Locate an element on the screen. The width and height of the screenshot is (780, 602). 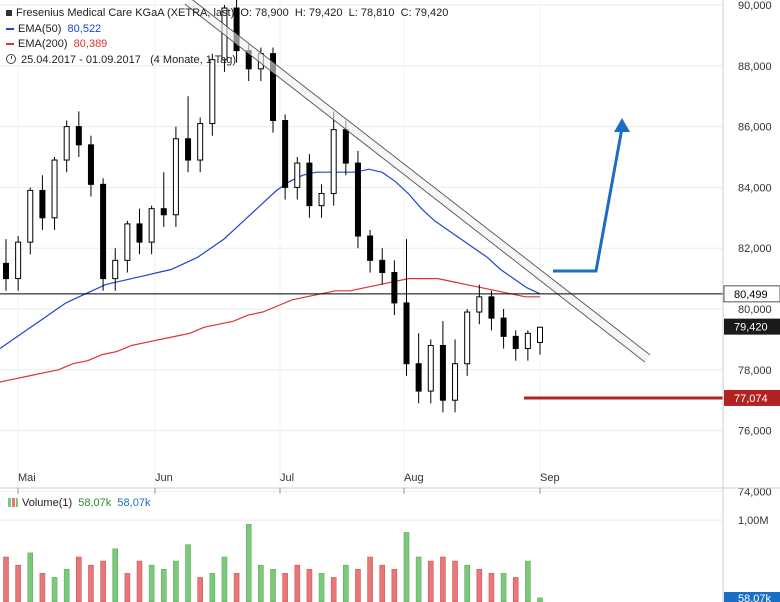
last-price-label: 79,420 is located at coordinates (751, 328).